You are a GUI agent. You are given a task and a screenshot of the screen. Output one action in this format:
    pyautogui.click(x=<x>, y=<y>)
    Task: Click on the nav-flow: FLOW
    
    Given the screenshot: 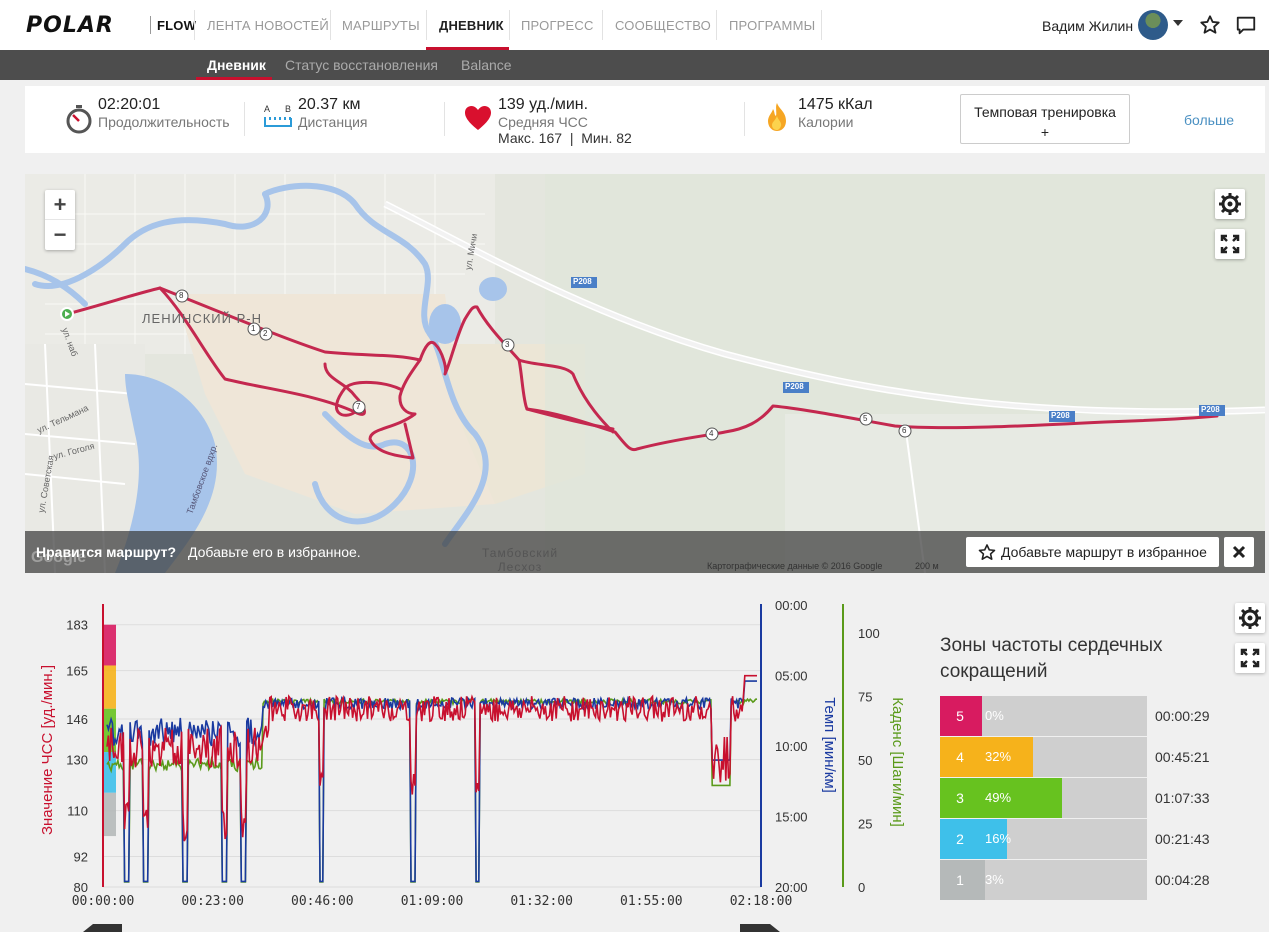 What is the action you would take?
    pyautogui.click(x=177, y=25)
    